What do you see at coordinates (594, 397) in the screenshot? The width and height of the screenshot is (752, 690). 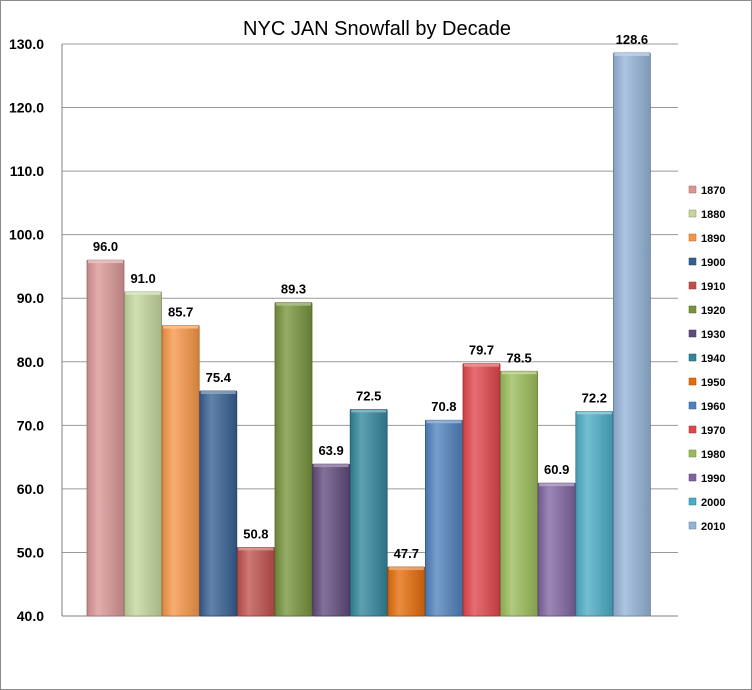 I see `data-label-2000: 72.2` at bounding box center [594, 397].